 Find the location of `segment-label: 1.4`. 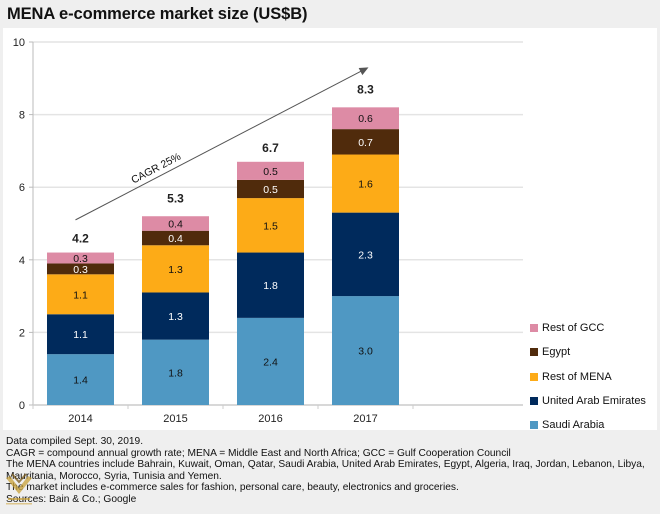

segment-label: 1.4 is located at coordinates (80, 381).